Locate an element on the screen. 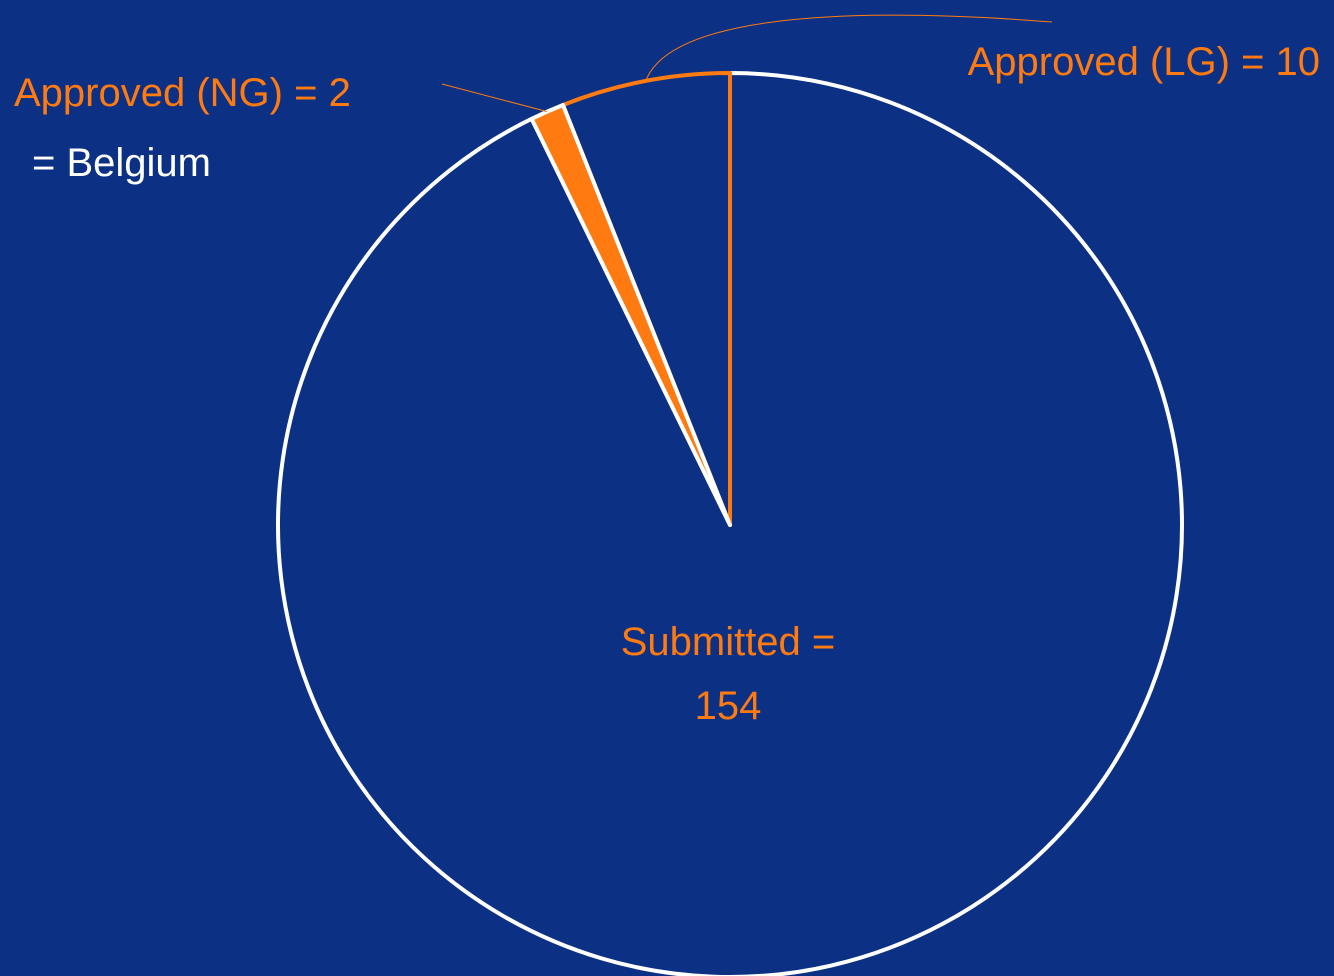 This screenshot has width=1334, height=976. label-approved-ng: Approved (NG) = 2 is located at coordinates (182, 93).